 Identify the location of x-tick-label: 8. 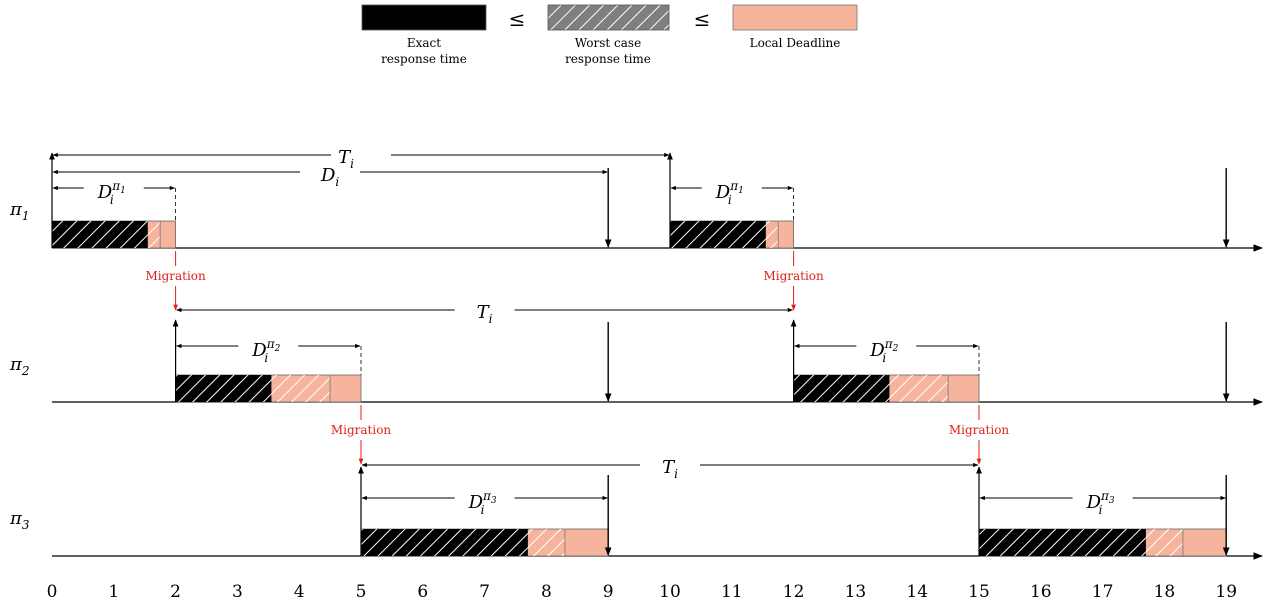
(546, 592).